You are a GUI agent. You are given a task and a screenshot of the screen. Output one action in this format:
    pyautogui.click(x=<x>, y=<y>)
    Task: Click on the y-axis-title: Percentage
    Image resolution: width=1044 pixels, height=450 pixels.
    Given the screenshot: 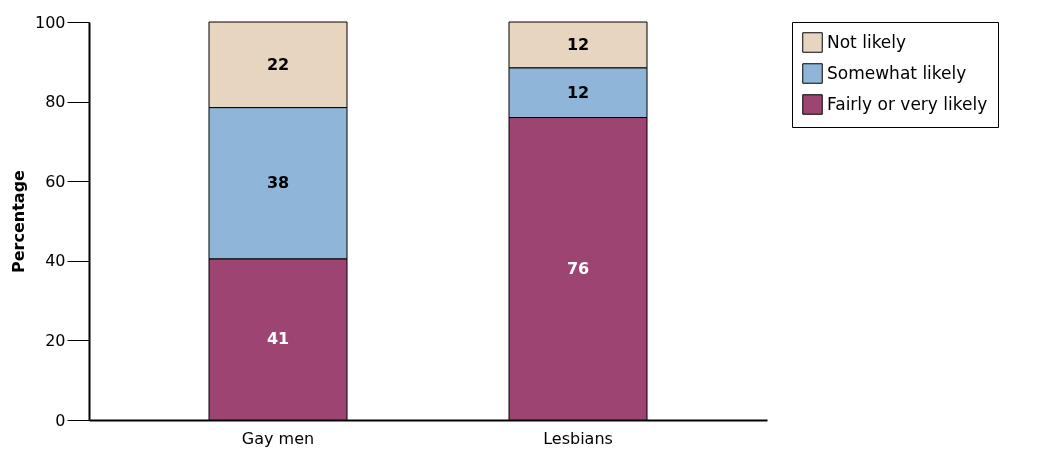 What is the action you would take?
    pyautogui.click(x=18, y=221)
    